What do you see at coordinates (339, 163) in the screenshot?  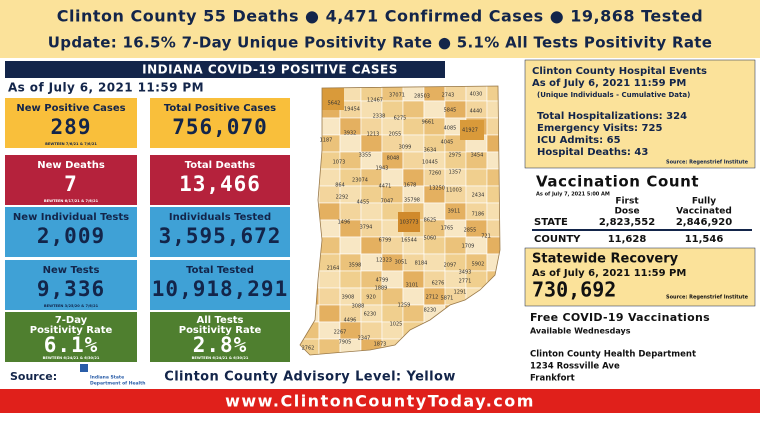 I see `county-count: 1073` at bounding box center [339, 163].